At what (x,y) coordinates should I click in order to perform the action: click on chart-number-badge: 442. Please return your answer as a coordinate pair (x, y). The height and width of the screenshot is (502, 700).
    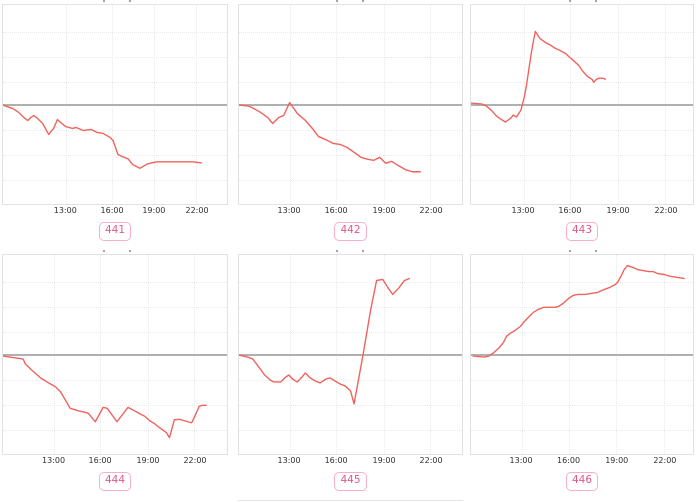
    Looking at the image, I should click on (350, 231).